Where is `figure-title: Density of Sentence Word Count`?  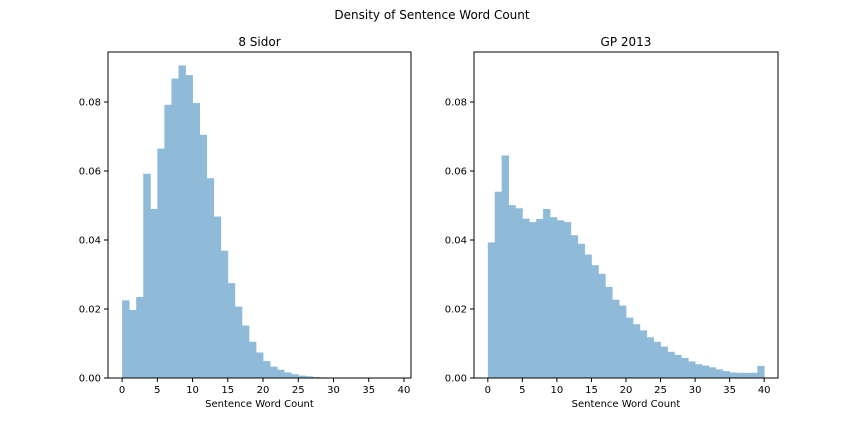 figure-title: Density of Sentence Word Count is located at coordinates (432, 15).